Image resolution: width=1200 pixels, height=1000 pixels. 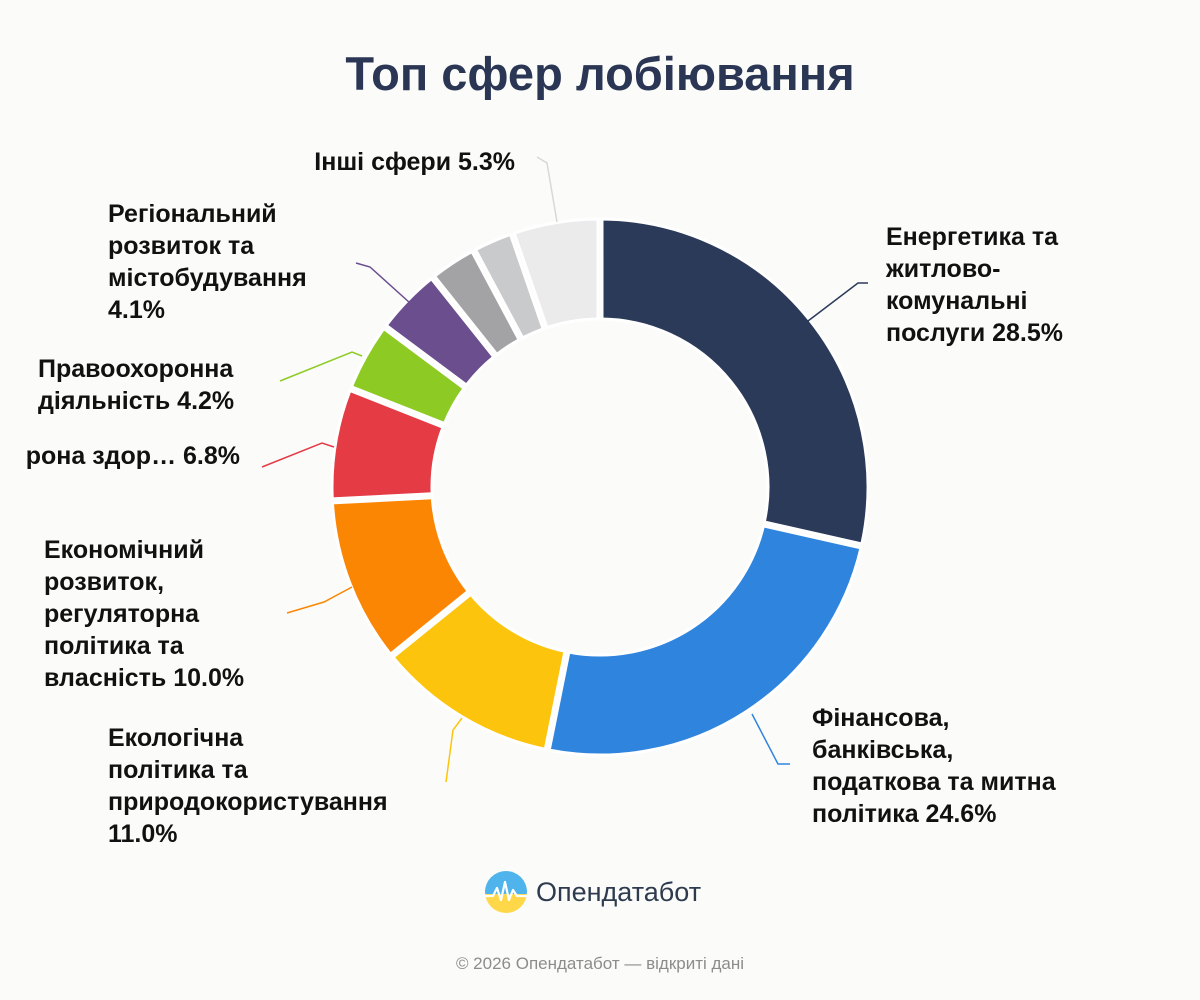 I want to click on slice-label-line: містобудування, so click(x=207, y=278).